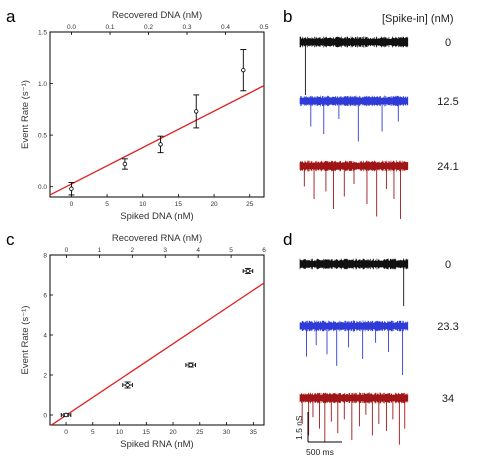 The width and height of the screenshot is (491, 463). What do you see at coordinates (198, 250) in the screenshot?
I see `x2-tick-label: 4` at bounding box center [198, 250].